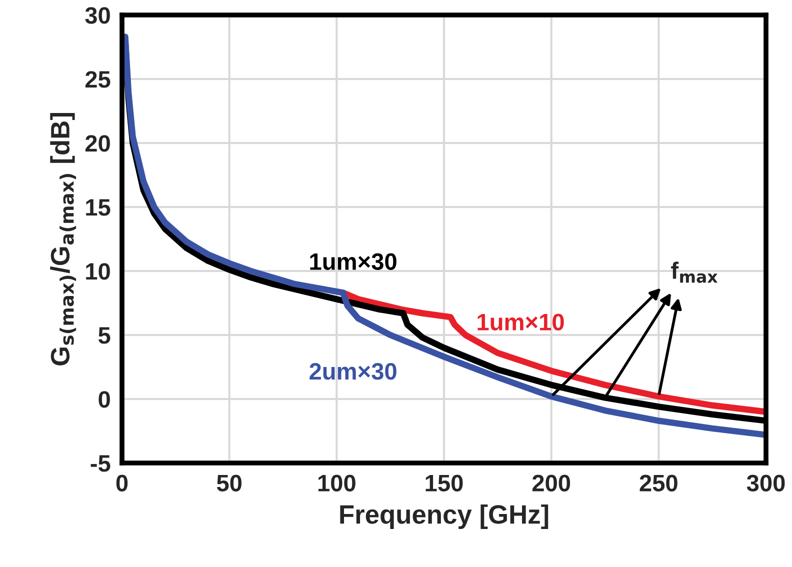 This screenshot has width=792, height=567. What do you see at coordinates (98, 271) in the screenshot?
I see `y-tick-label: 10` at bounding box center [98, 271].